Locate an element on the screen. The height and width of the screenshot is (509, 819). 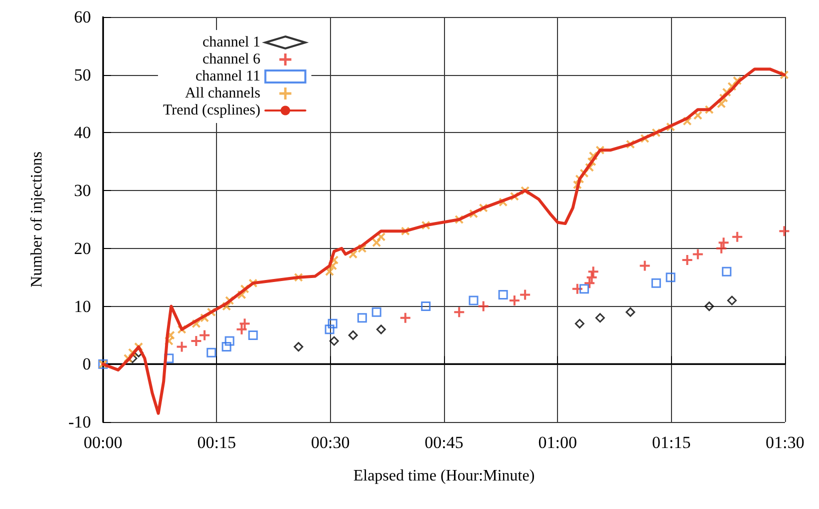
x-tick-label: 00:00 is located at coordinates (103, 442).